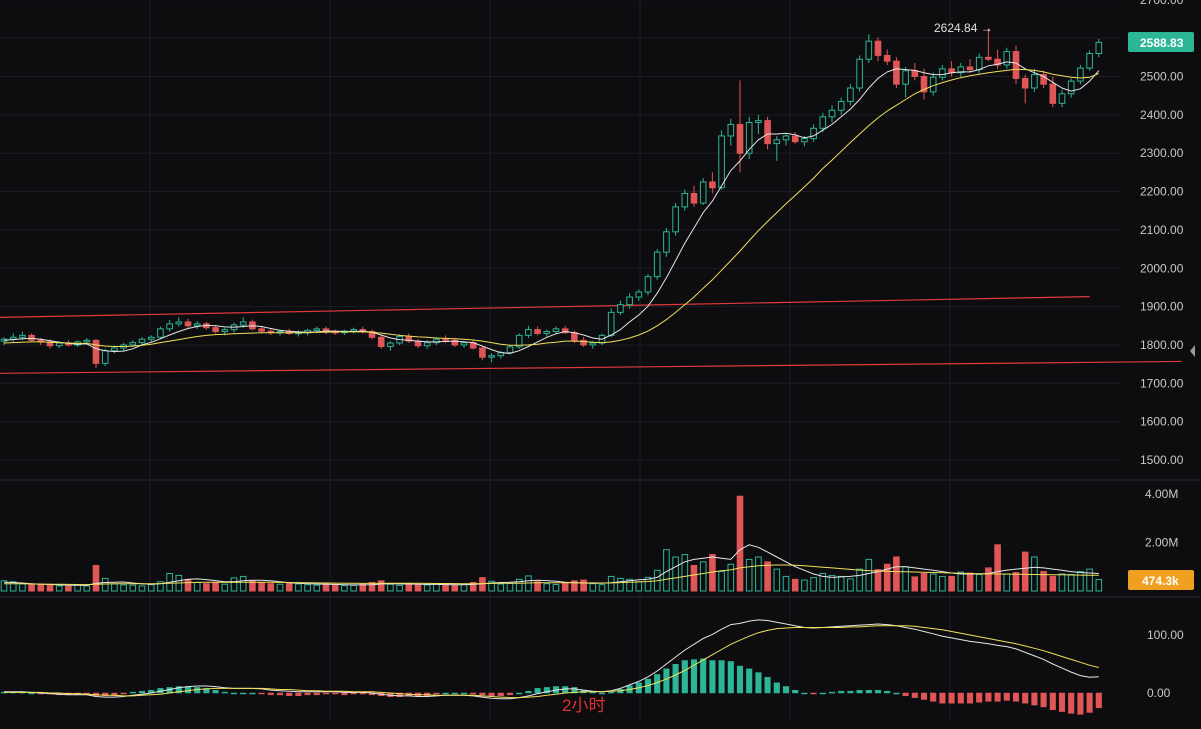 Image resolution: width=1201 pixels, height=729 pixels. I want to click on last-price-label: 2588.83, so click(1162, 43).